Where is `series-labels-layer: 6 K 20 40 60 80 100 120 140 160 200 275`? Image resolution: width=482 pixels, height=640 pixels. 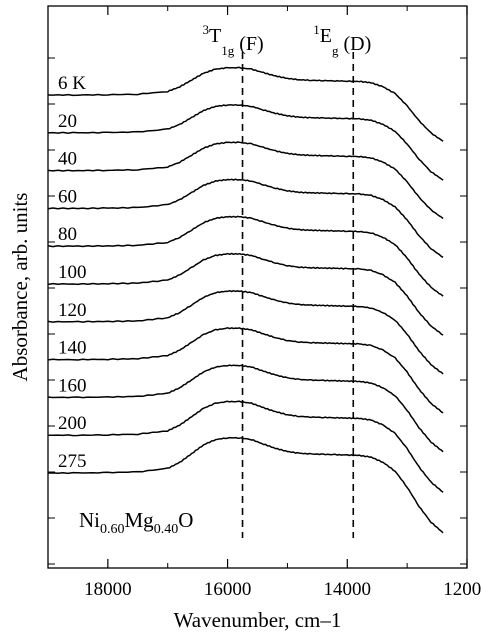
series-labels-layer: 6 K 20 40 60 80 100 120 140 160 200 275 is located at coordinates (72, 272).